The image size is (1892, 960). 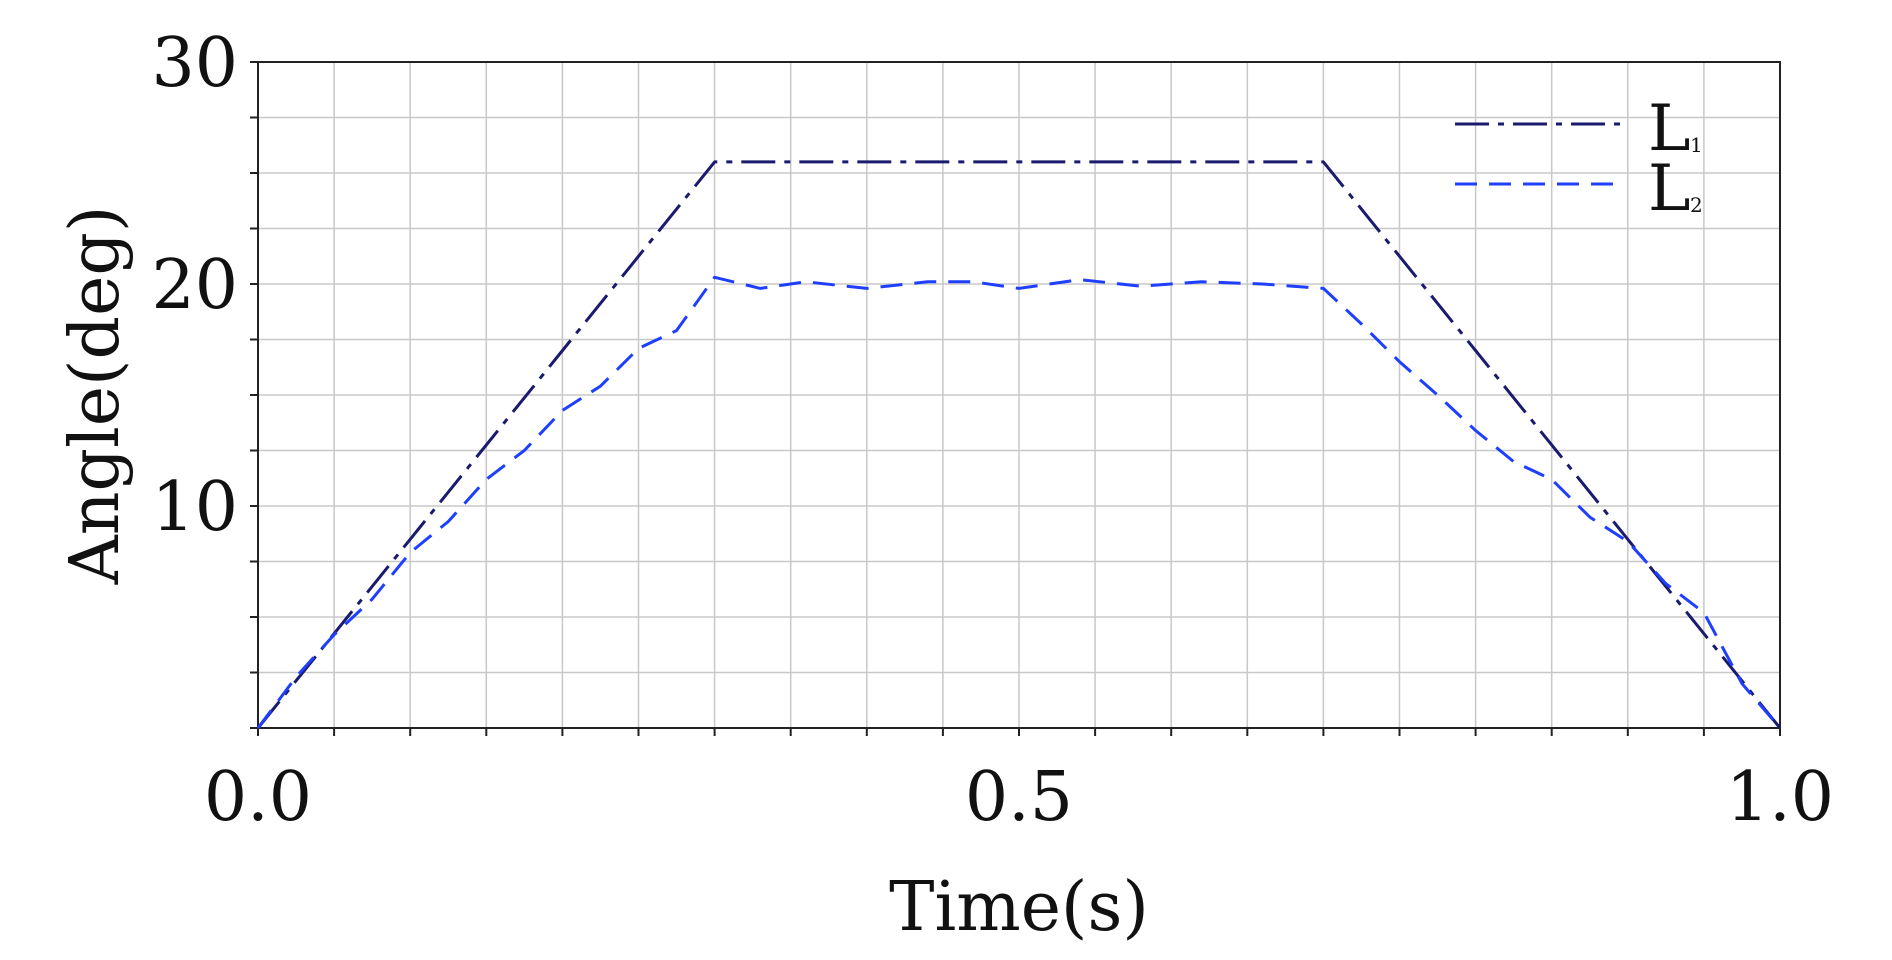 What do you see at coordinates (1669, 129) in the screenshot?
I see `legend-label-1: L` at bounding box center [1669, 129].